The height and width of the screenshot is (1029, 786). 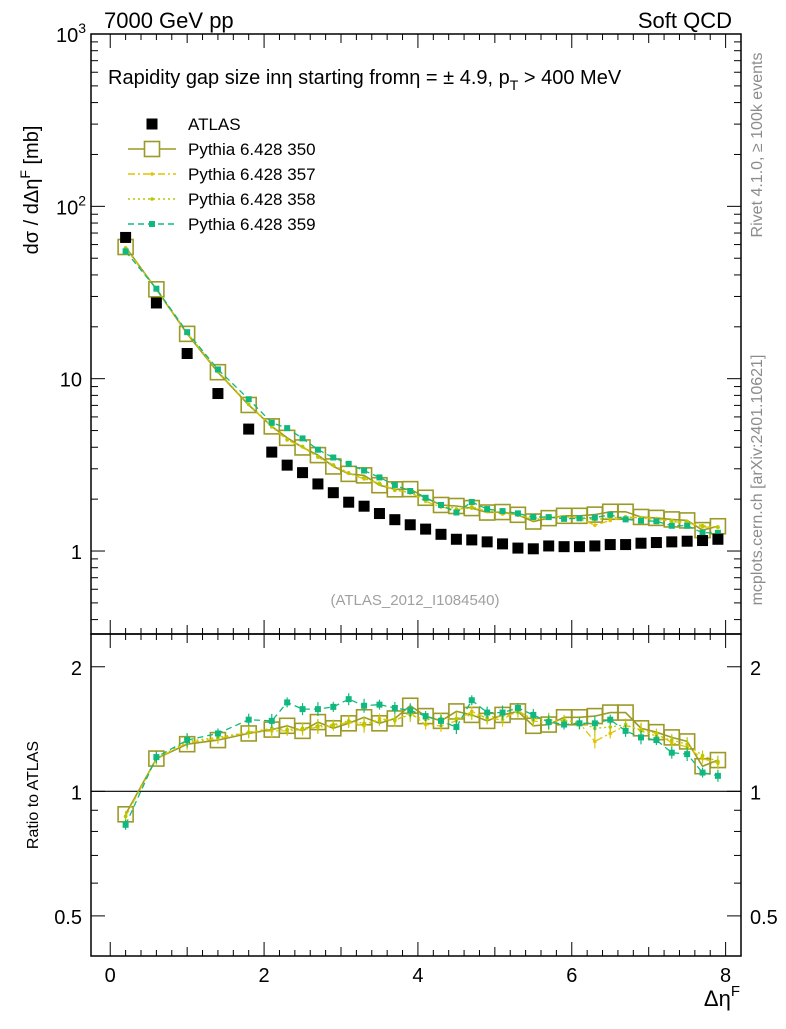 I want to click on main-y-tick-label: 103, so click(x=71, y=33).